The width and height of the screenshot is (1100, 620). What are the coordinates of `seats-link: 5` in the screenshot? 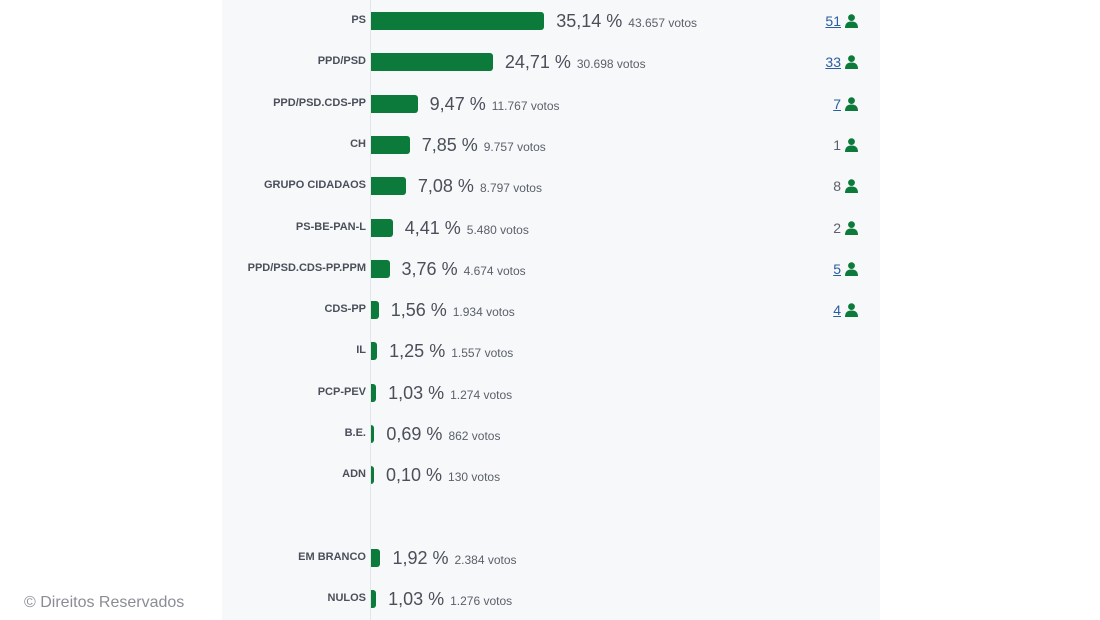 It's located at (837, 268).